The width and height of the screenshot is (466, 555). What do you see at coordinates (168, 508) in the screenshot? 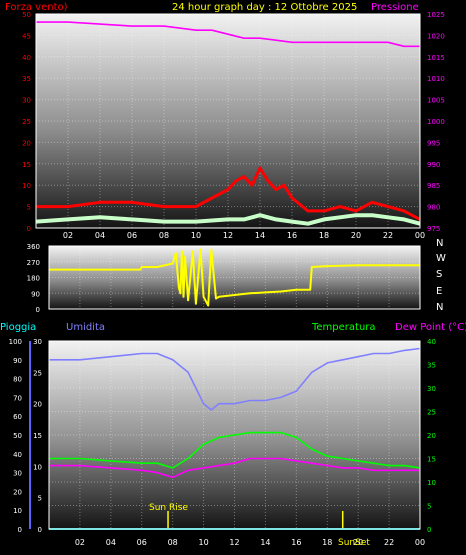
I see `sun-rise-annotation: Sun Rise` at bounding box center [168, 508].